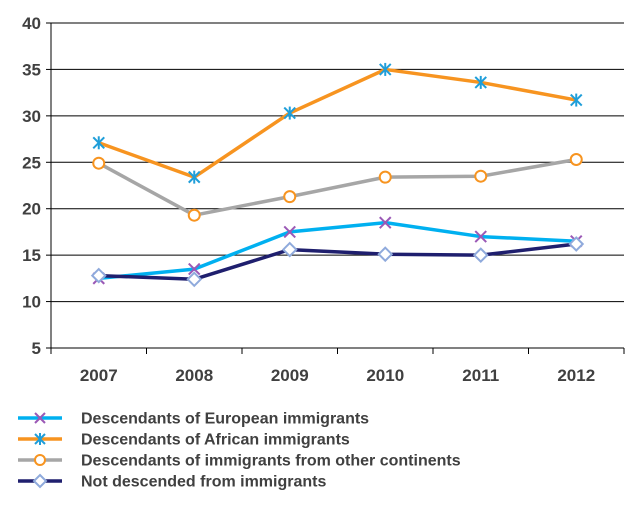 The image size is (639, 512). I want to click on y-tick-label: 10, so click(31, 302).